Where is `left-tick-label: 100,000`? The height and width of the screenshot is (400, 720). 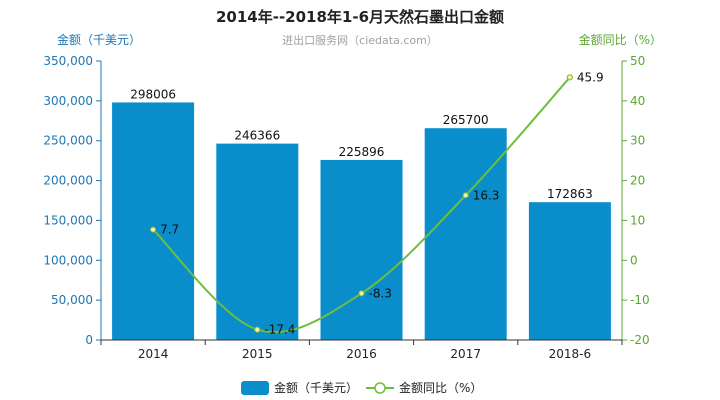
left-tick-label: 100,000 is located at coordinates (68, 260).